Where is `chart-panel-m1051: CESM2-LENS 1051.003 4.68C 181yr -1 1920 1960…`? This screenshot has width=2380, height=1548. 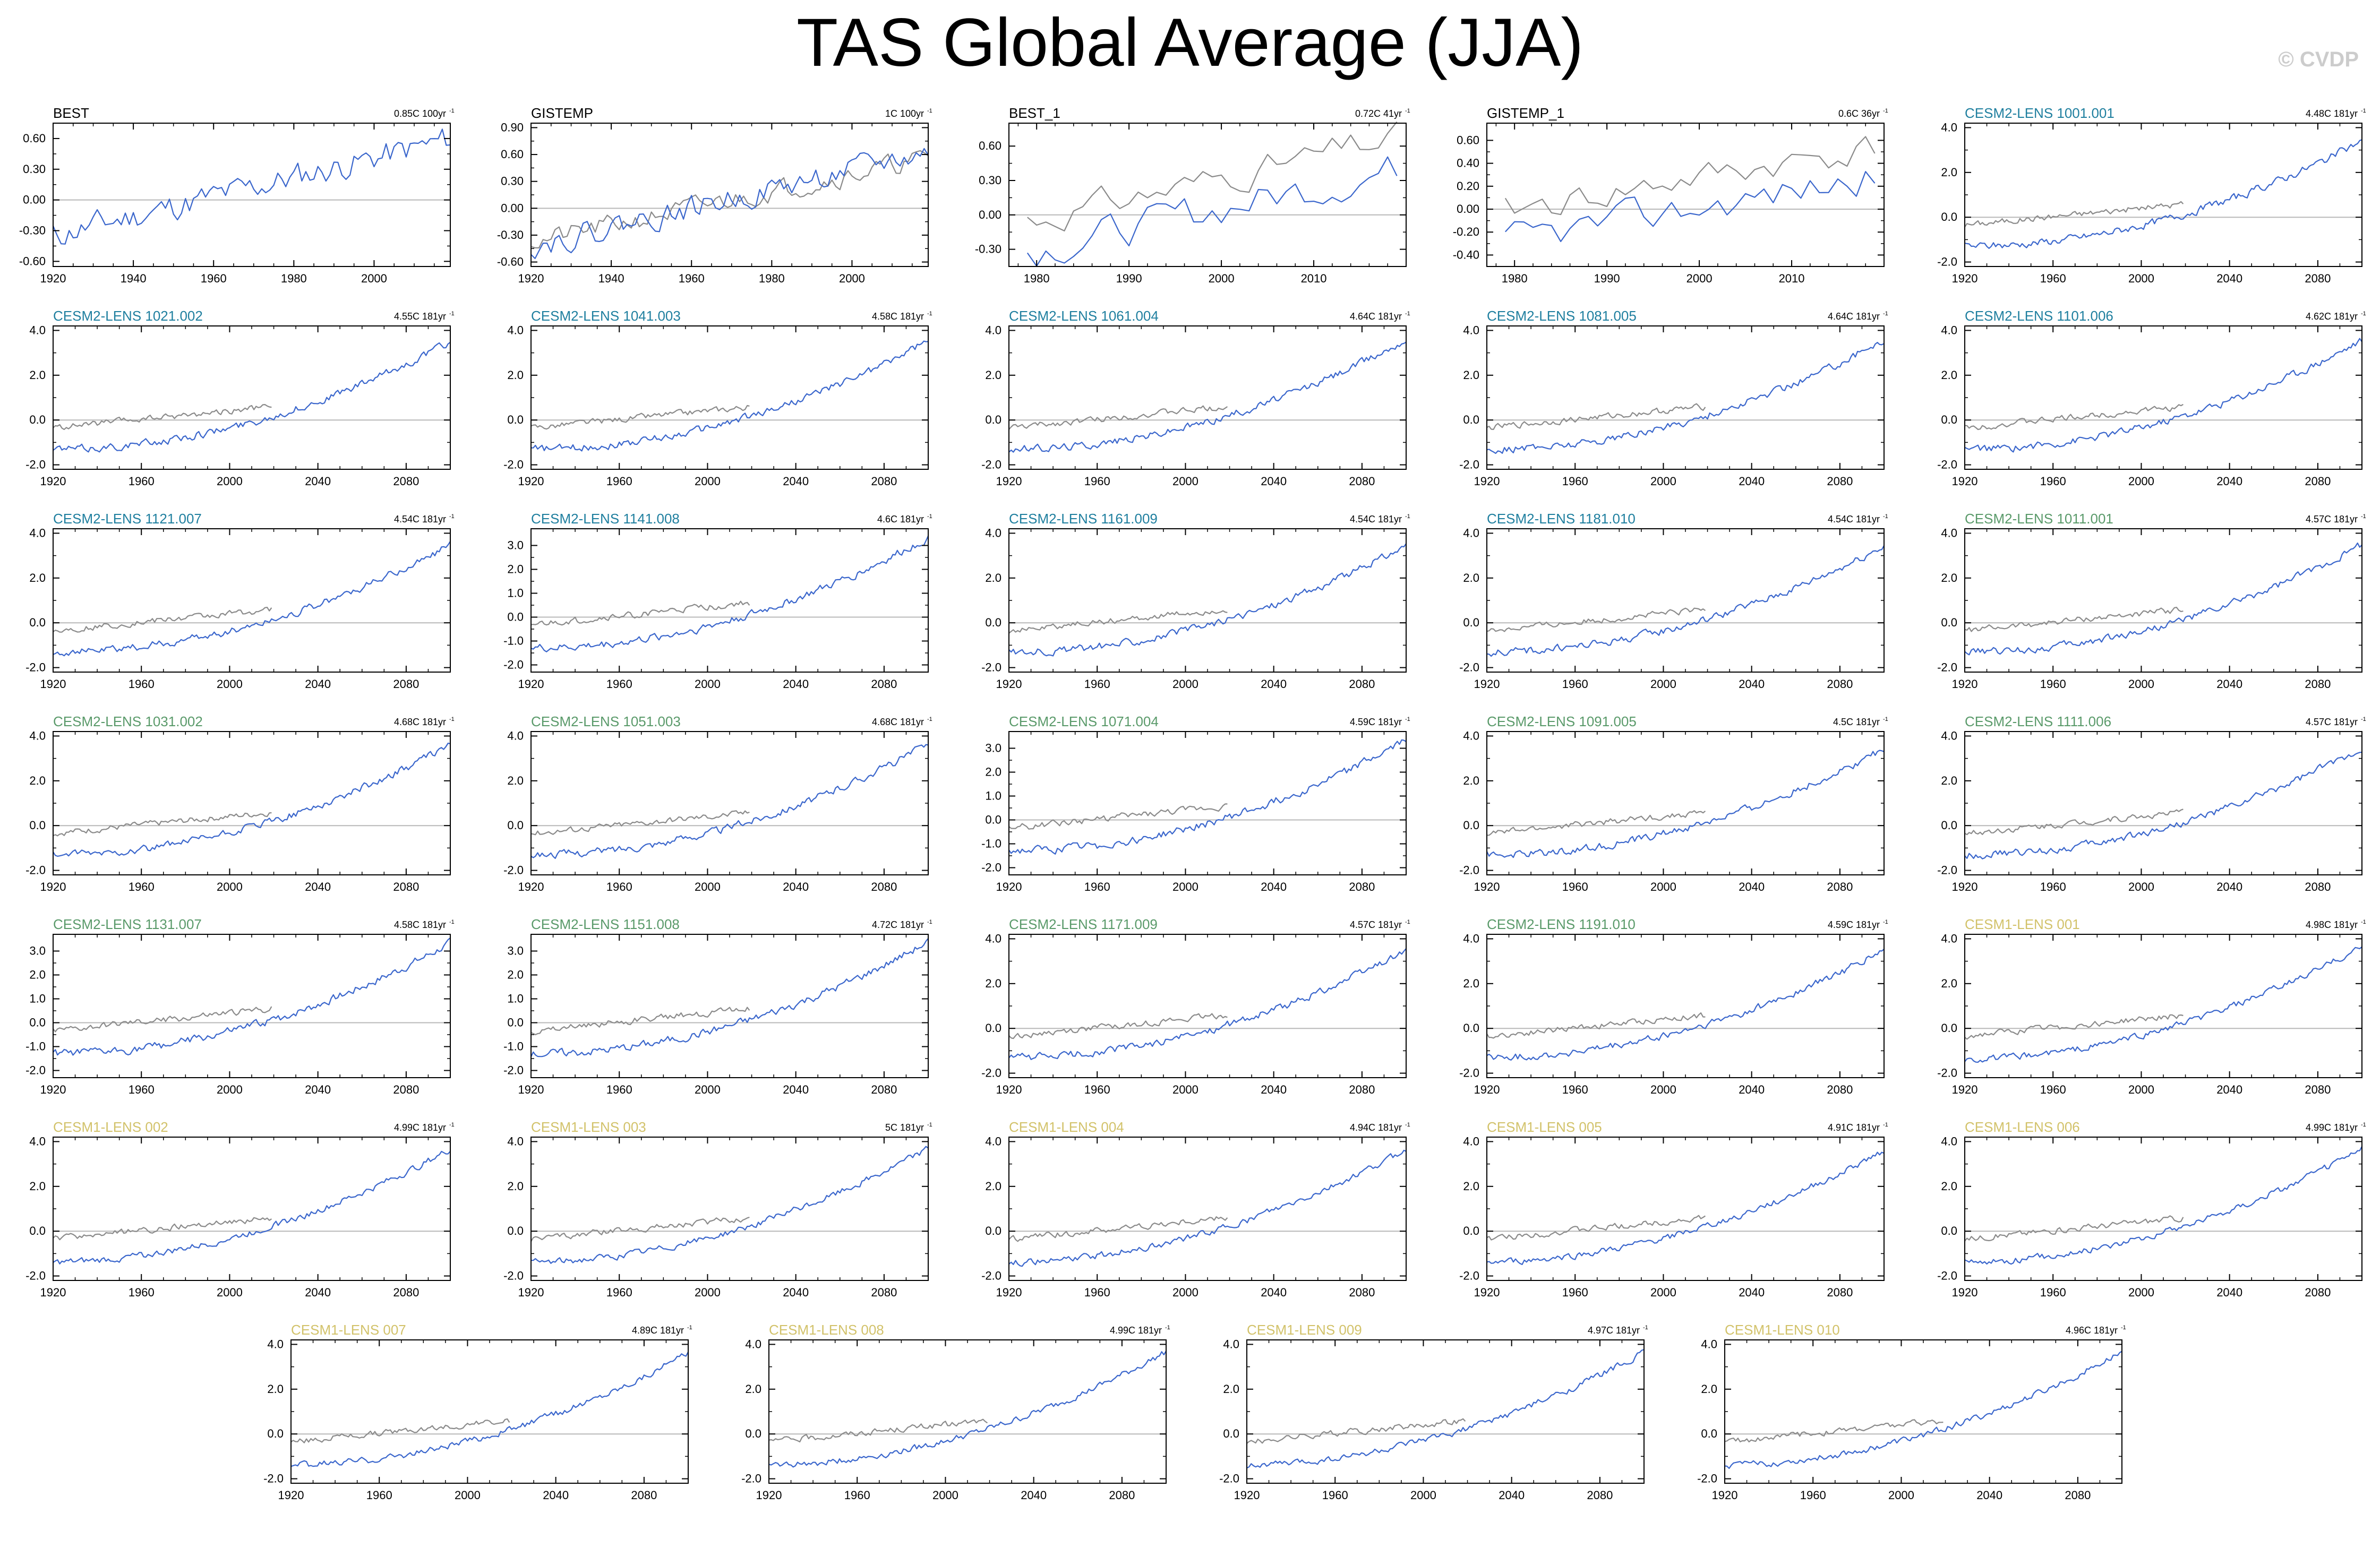
chart-panel-m1051: CESM2-LENS 1051.003 4.68C 181yr -1 1920 1960… is located at coordinates (717, 803).